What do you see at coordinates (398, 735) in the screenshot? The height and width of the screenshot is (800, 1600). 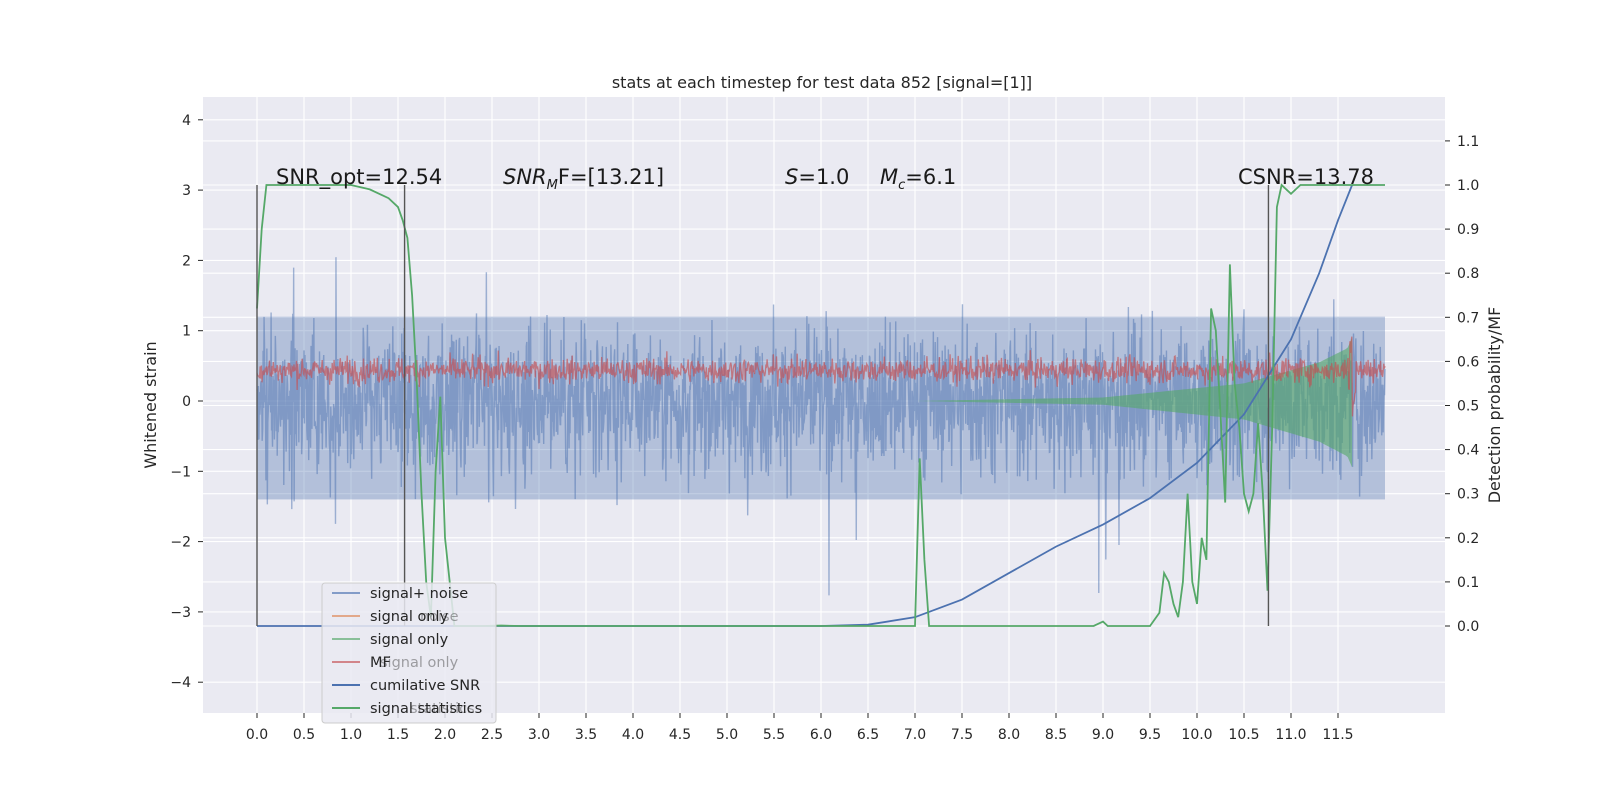 I see `x-tick-3: 1.5` at bounding box center [398, 735].